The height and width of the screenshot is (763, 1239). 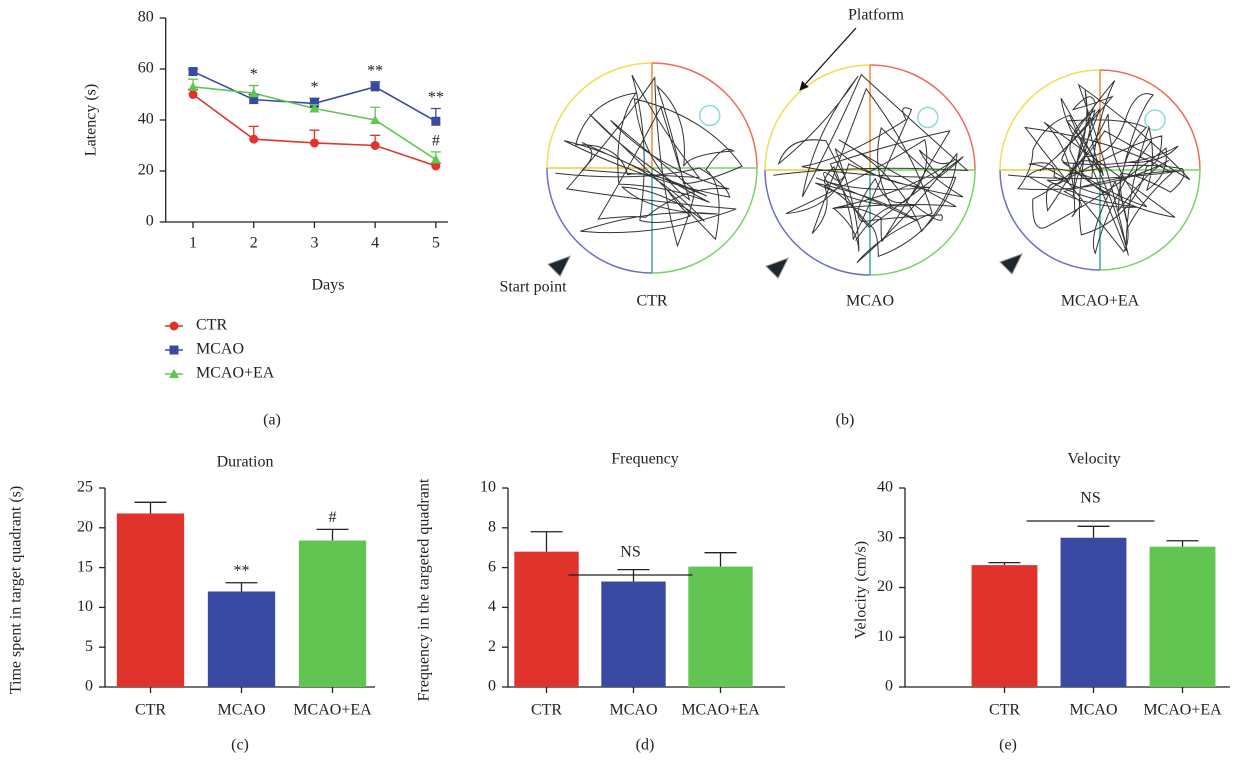 What do you see at coordinates (254, 243) in the screenshot?
I see `x-tick-label: 2` at bounding box center [254, 243].